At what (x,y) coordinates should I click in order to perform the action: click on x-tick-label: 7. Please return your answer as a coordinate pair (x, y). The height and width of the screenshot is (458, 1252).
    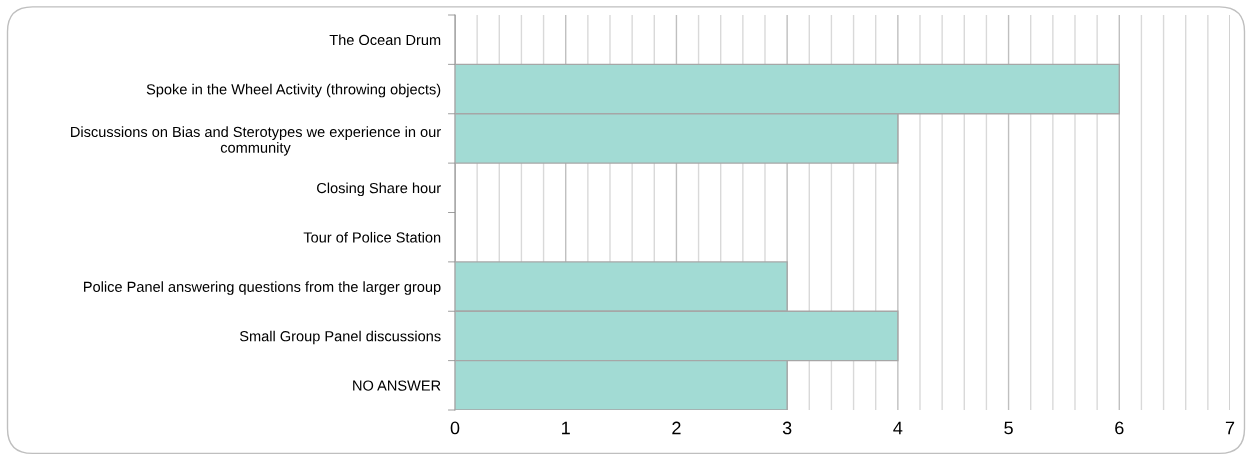
    Looking at the image, I should click on (1230, 428).